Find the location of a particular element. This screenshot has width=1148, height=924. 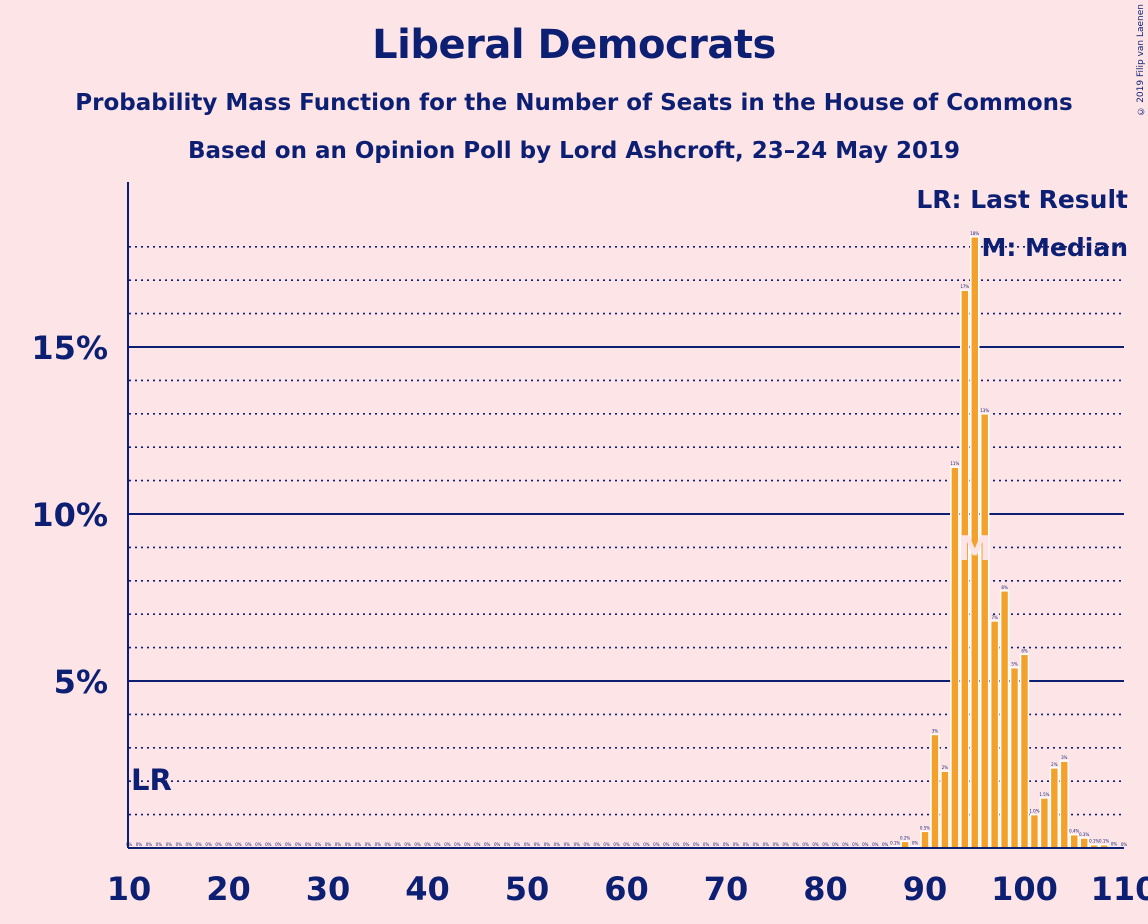

x-tick-label: 80 is located at coordinates (825, 889).